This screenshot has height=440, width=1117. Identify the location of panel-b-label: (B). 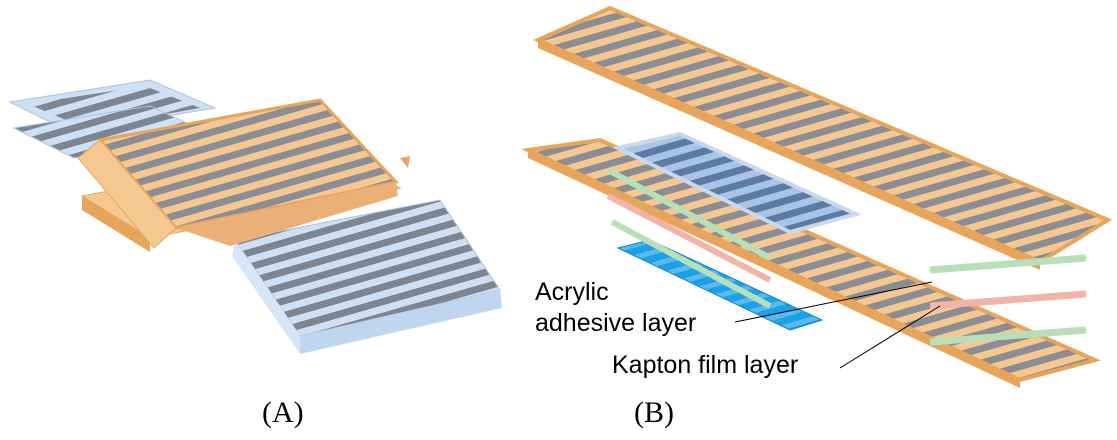
(654, 412).